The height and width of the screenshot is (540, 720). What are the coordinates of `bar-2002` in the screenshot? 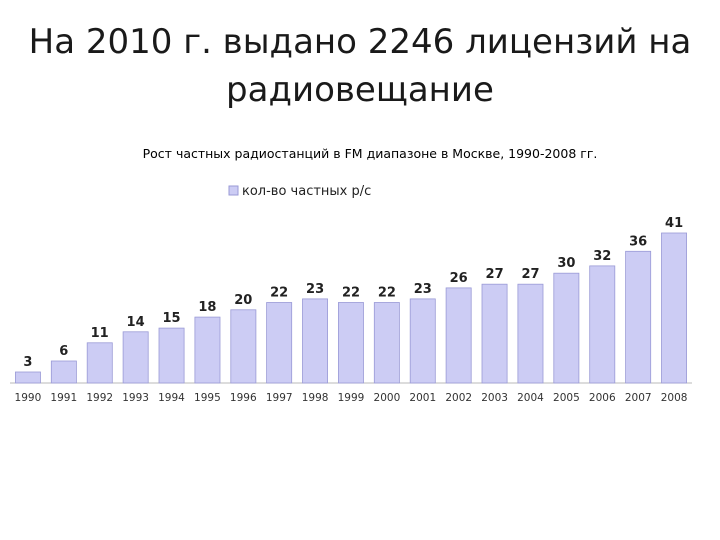 It's located at (458, 335).